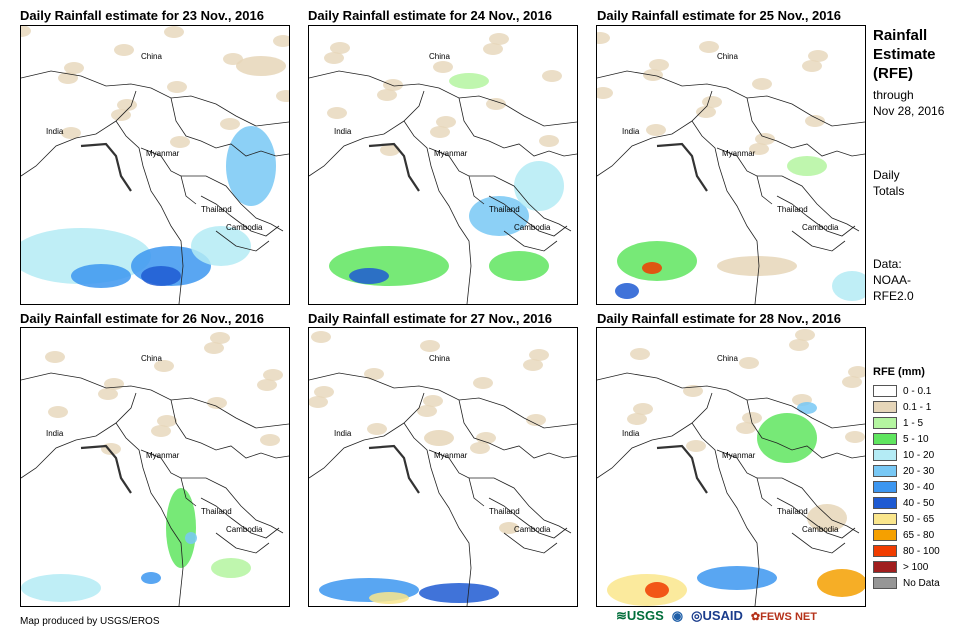 The height and width of the screenshot is (639, 967). I want to click on data-line-2: NOAA-, so click(892, 280).